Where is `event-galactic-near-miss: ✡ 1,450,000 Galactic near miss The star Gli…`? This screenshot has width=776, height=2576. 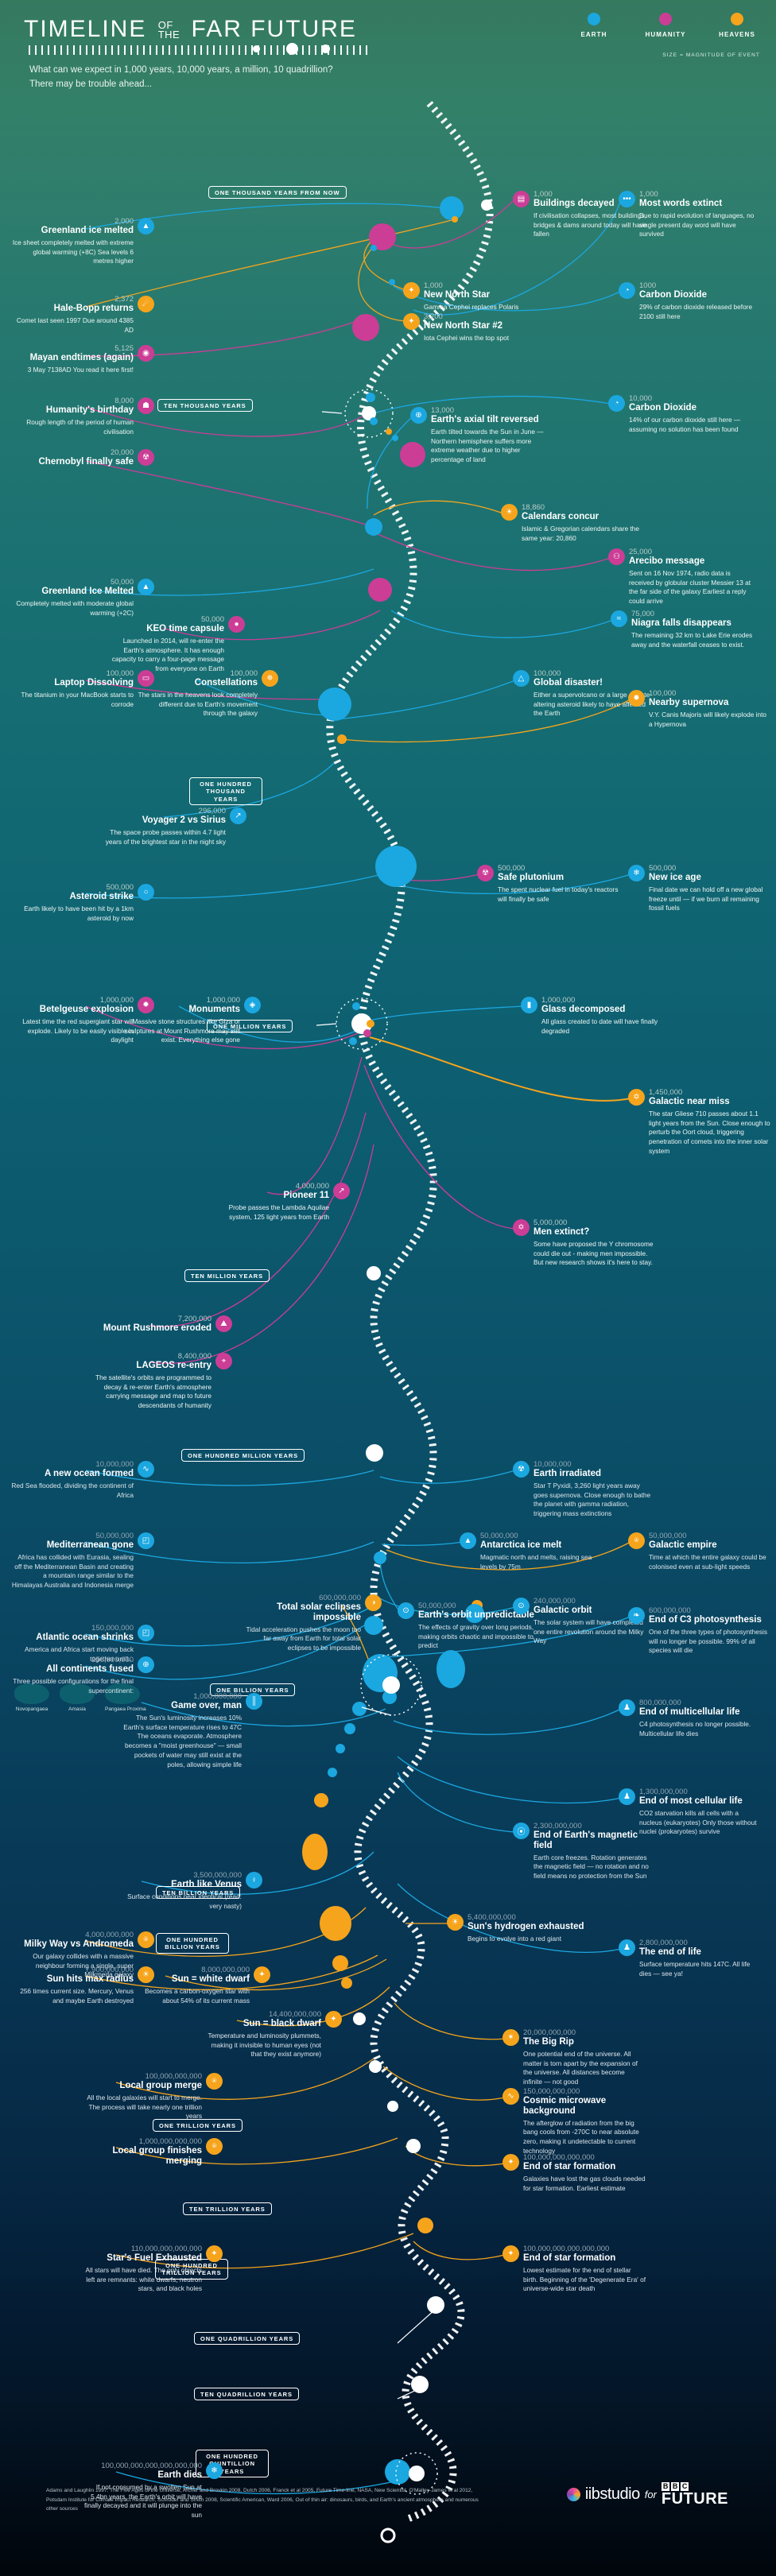
event-galactic-near-miss: ✡ 1,450,000 Galactic near miss The star Gli… is located at coordinates (699, 1122).